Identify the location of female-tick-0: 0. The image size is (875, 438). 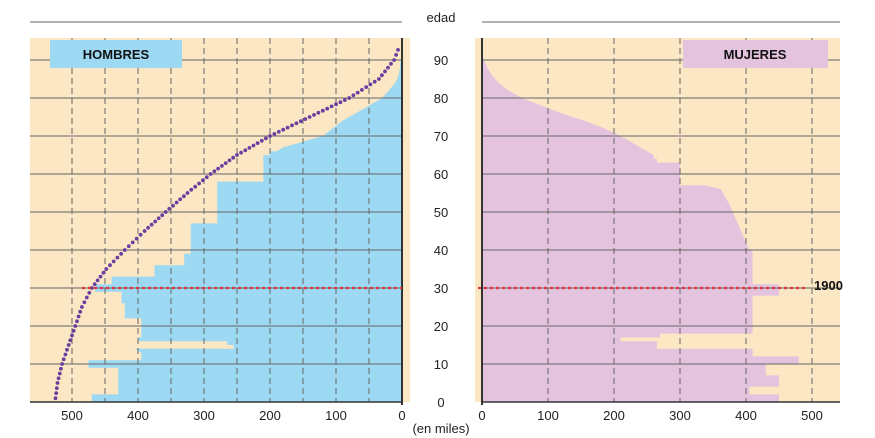
(481, 415).